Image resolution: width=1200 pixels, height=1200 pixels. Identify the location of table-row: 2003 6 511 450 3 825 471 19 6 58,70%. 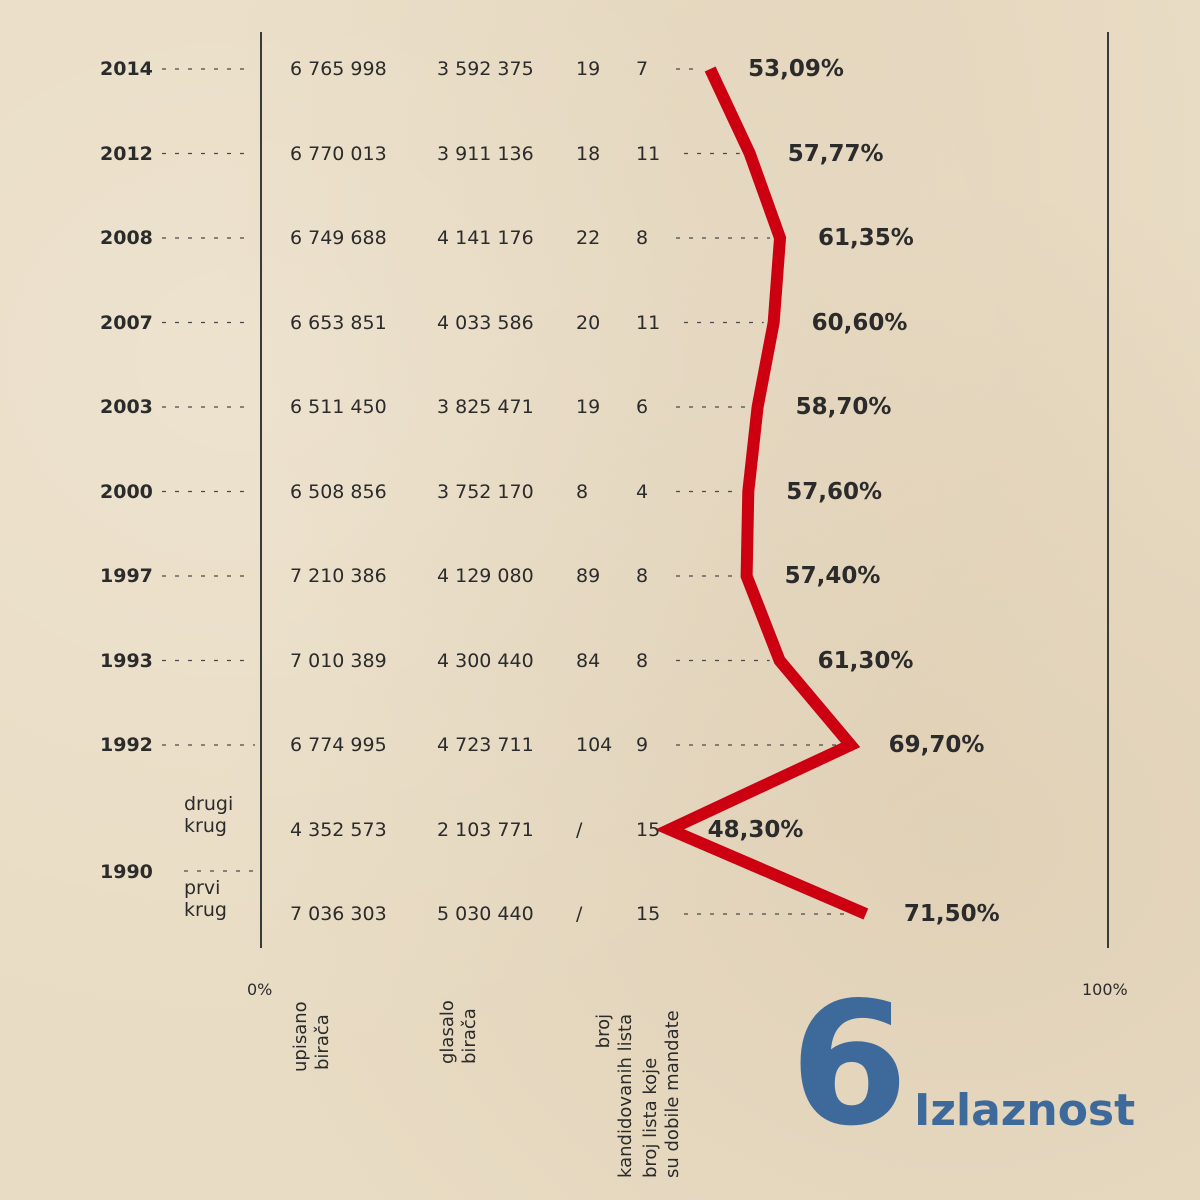
(600, 407).